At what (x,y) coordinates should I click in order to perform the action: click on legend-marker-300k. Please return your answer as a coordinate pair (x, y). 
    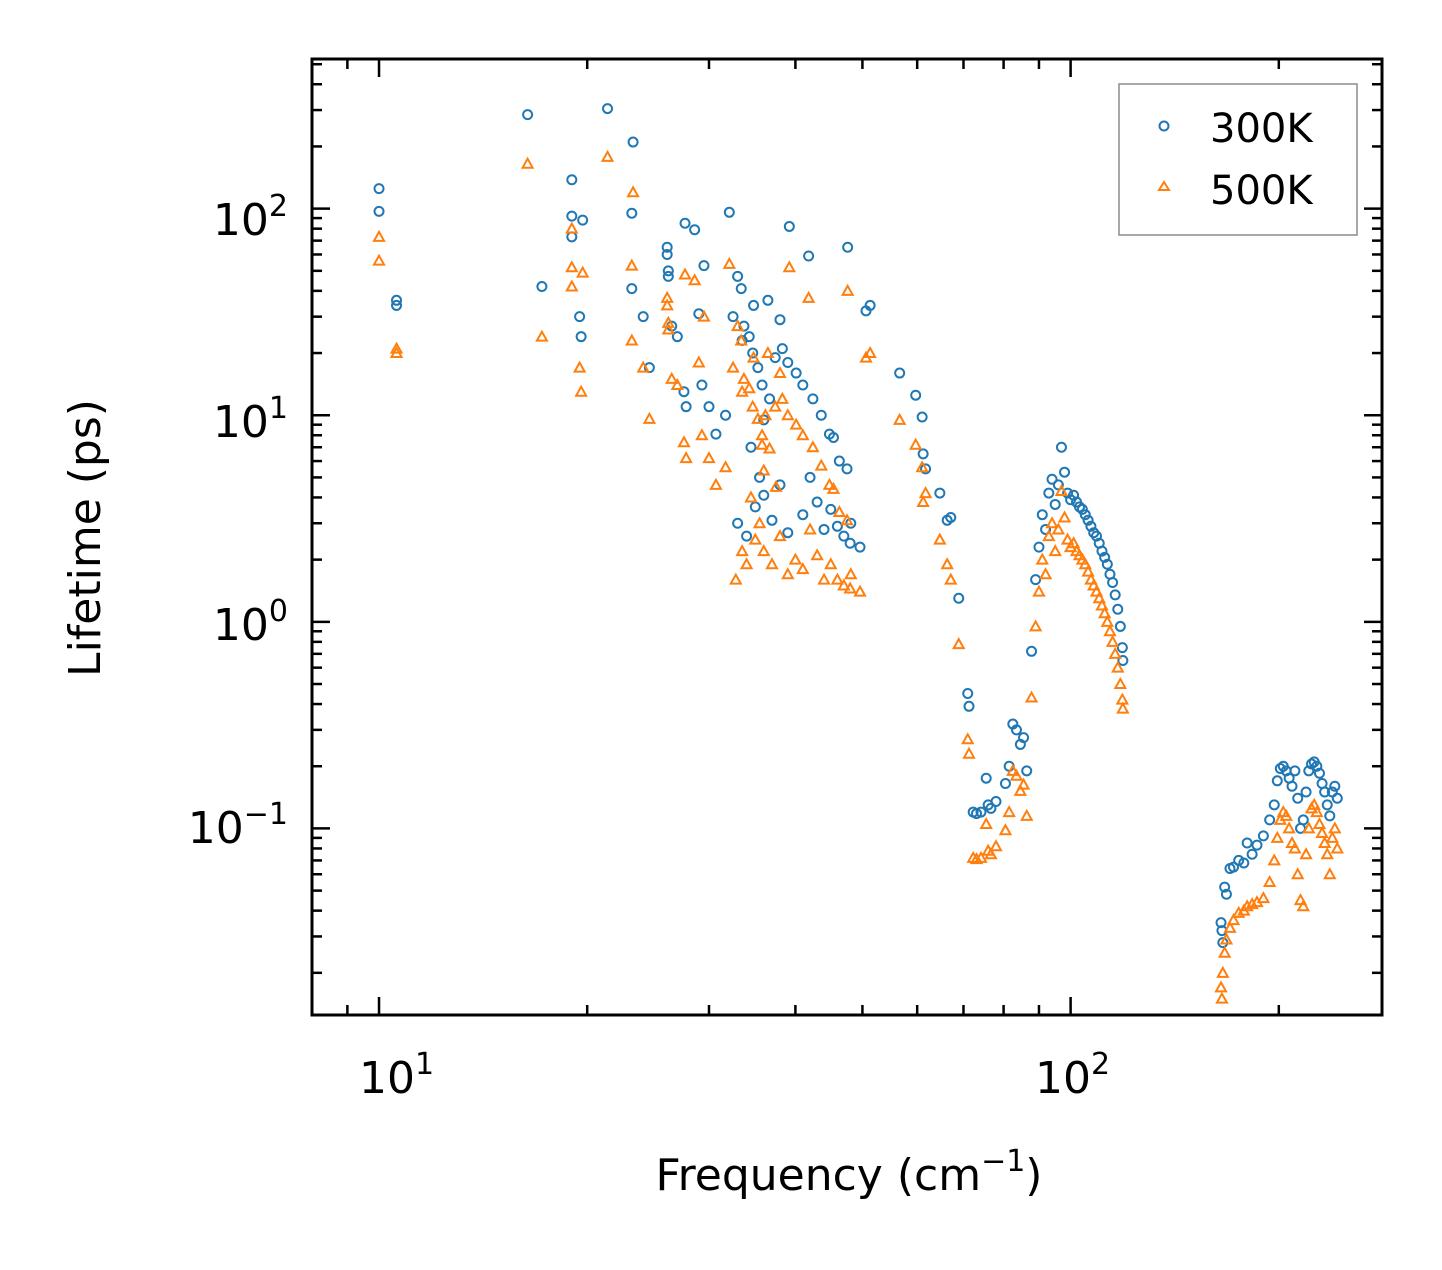
    Looking at the image, I should click on (1164, 126).